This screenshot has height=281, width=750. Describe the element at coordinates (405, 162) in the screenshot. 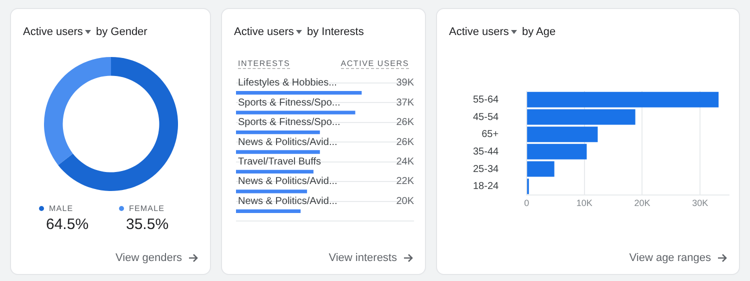

I see `data-label: 24K` at that location.